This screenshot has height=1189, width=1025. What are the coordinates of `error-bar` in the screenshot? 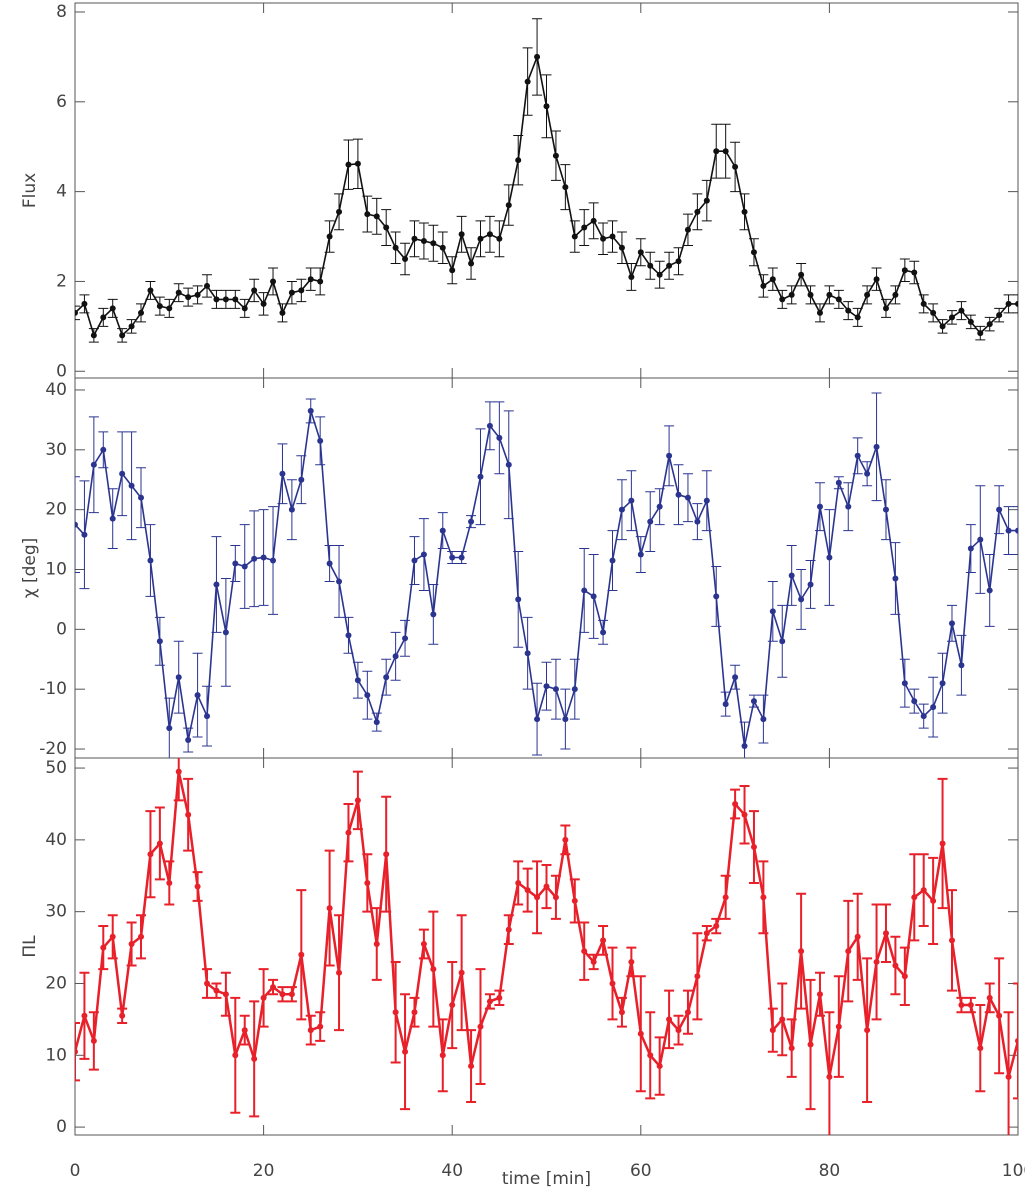 It's located at (77, 313).